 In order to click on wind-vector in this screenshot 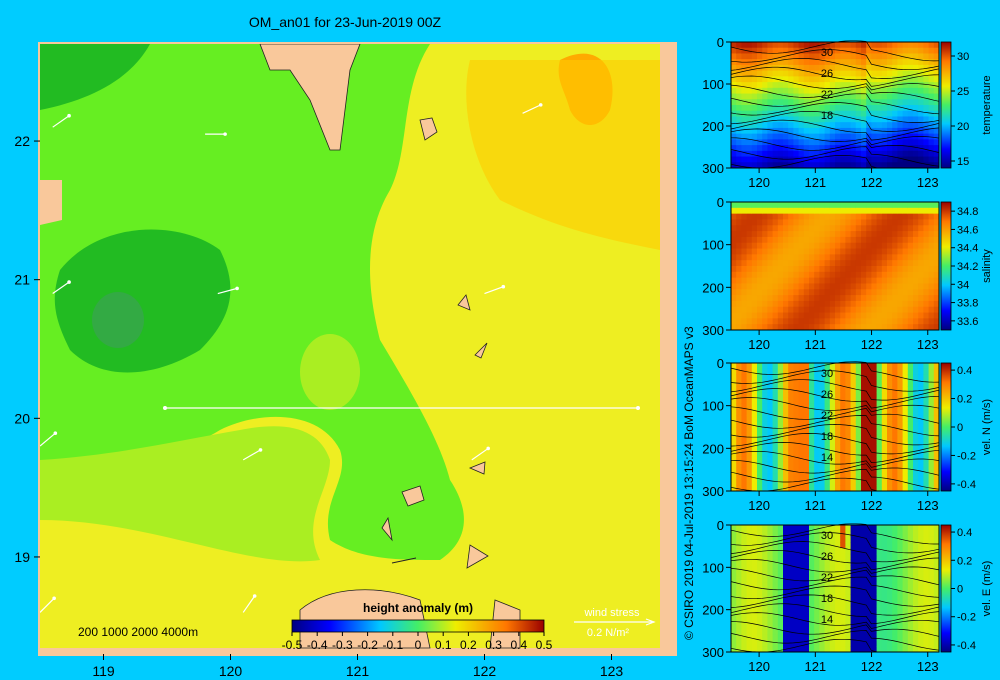, I will do `click(532, 108)`.